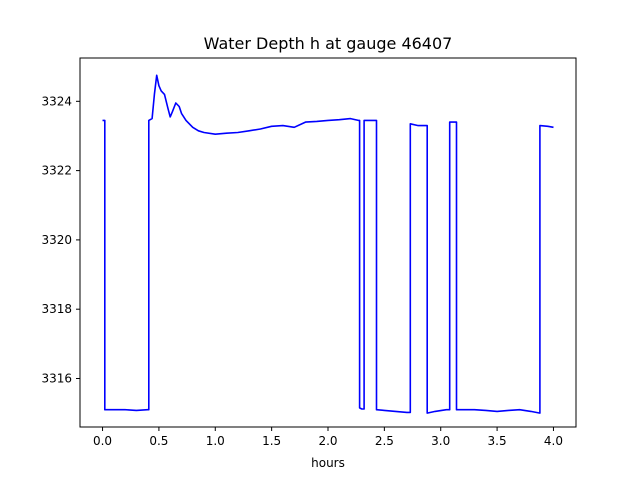 The width and height of the screenshot is (640, 480). What do you see at coordinates (56, 101) in the screenshot?
I see `y-tick-label: 3324` at bounding box center [56, 101].